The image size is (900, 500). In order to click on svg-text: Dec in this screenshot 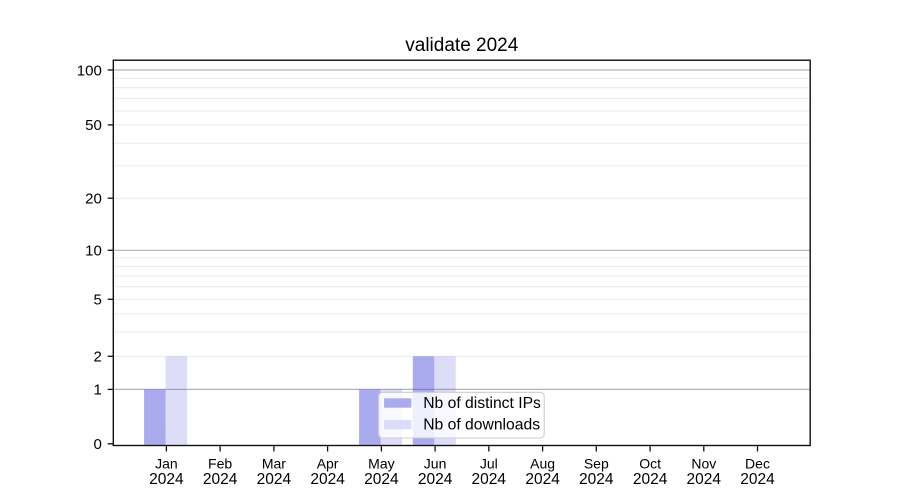, I will do `click(757, 463)`.